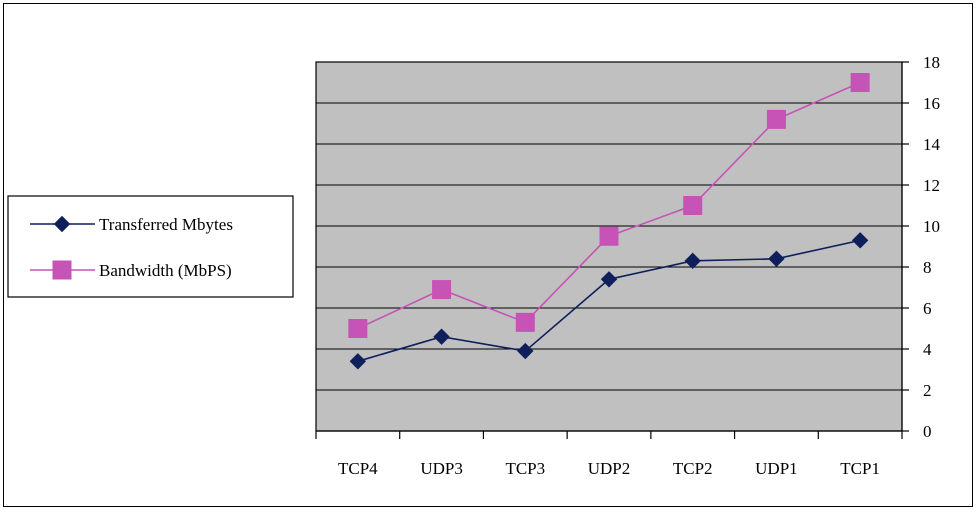  Describe the element at coordinates (609, 454) in the screenshot. I see `x-axis: TCP4 UDP3 TCP3 UDP2 TCP2 UDP1 TCP1` at that location.